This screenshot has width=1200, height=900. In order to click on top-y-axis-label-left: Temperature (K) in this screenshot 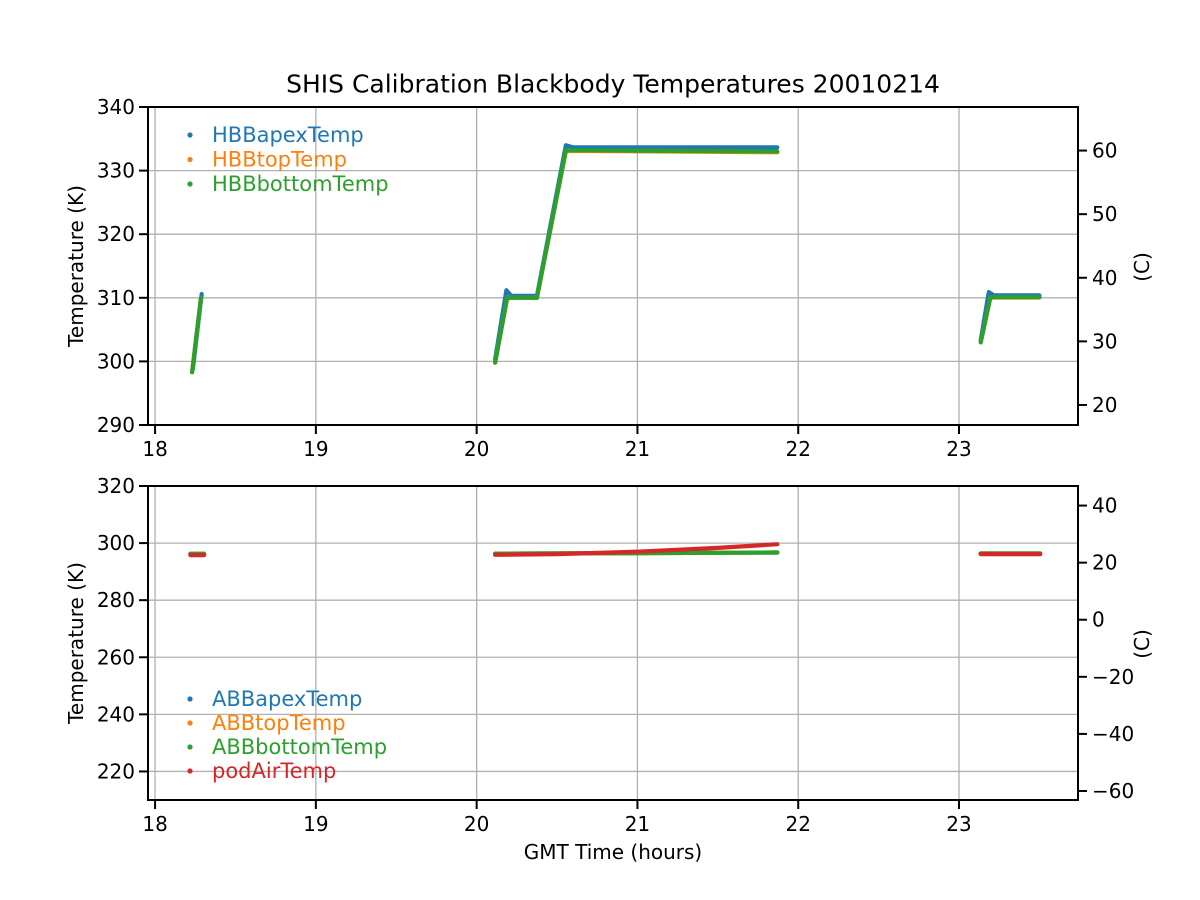, I will do `click(76, 266)`.